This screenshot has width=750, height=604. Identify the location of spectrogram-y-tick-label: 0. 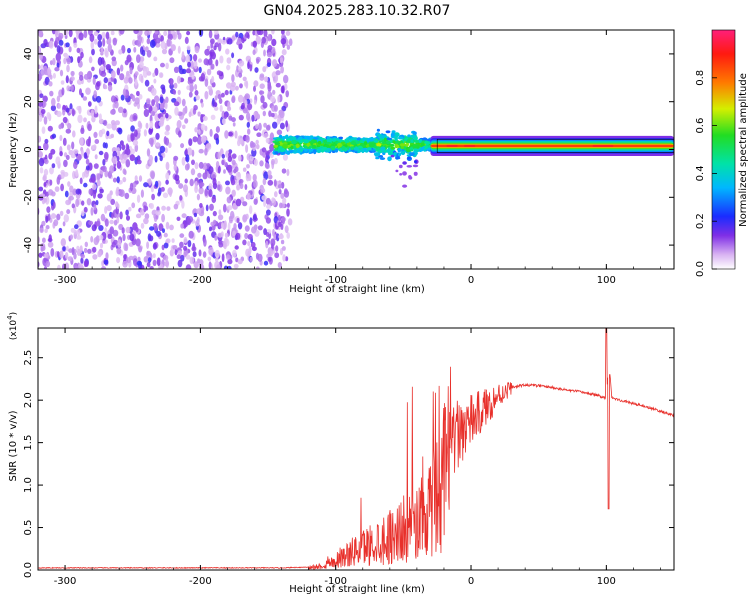
(28, 149).